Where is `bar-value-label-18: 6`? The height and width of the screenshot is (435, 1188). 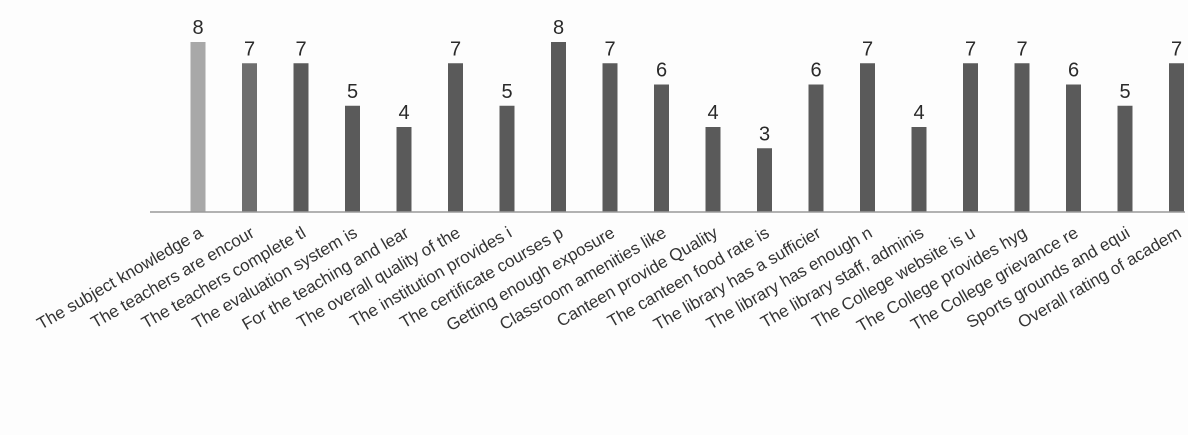 bar-value-label-18: 6 is located at coordinates (1073, 71).